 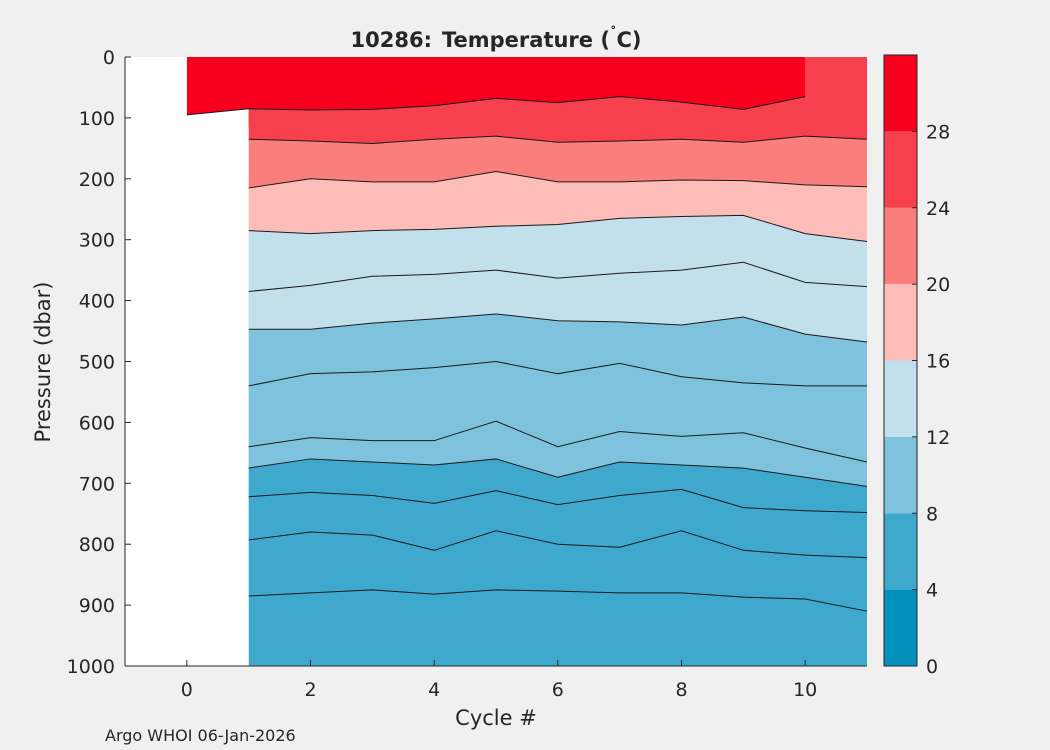 What do you see at coordinates (43, 362) in the screenshot?
I see `y-axis-title: Pressure (dbar)` at bounding box center [43, 362].